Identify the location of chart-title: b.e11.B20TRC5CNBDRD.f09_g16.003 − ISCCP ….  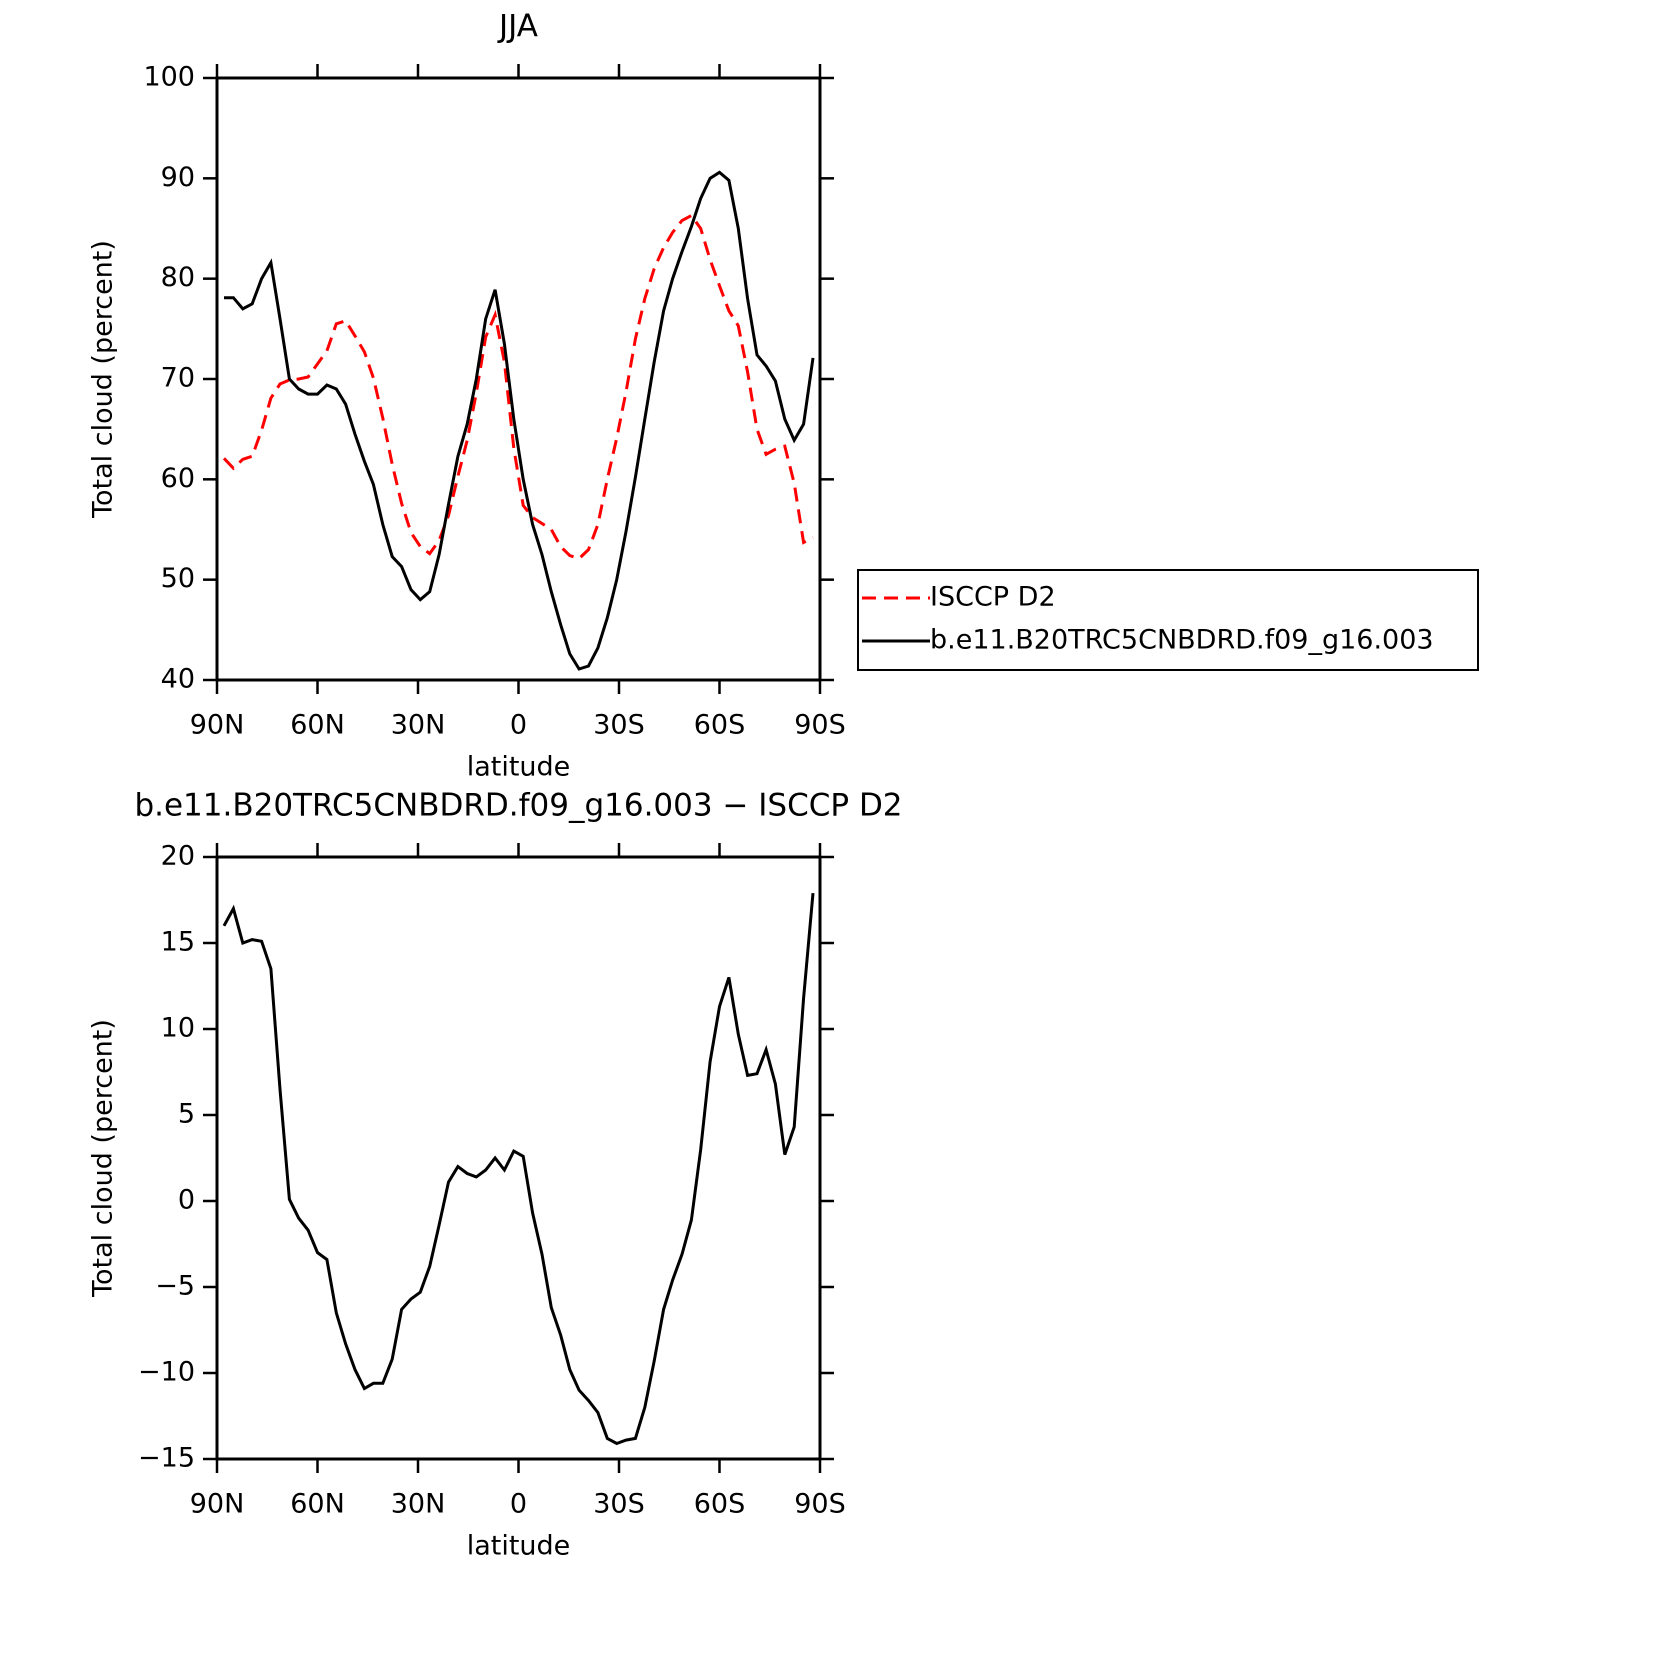
(518, 806).